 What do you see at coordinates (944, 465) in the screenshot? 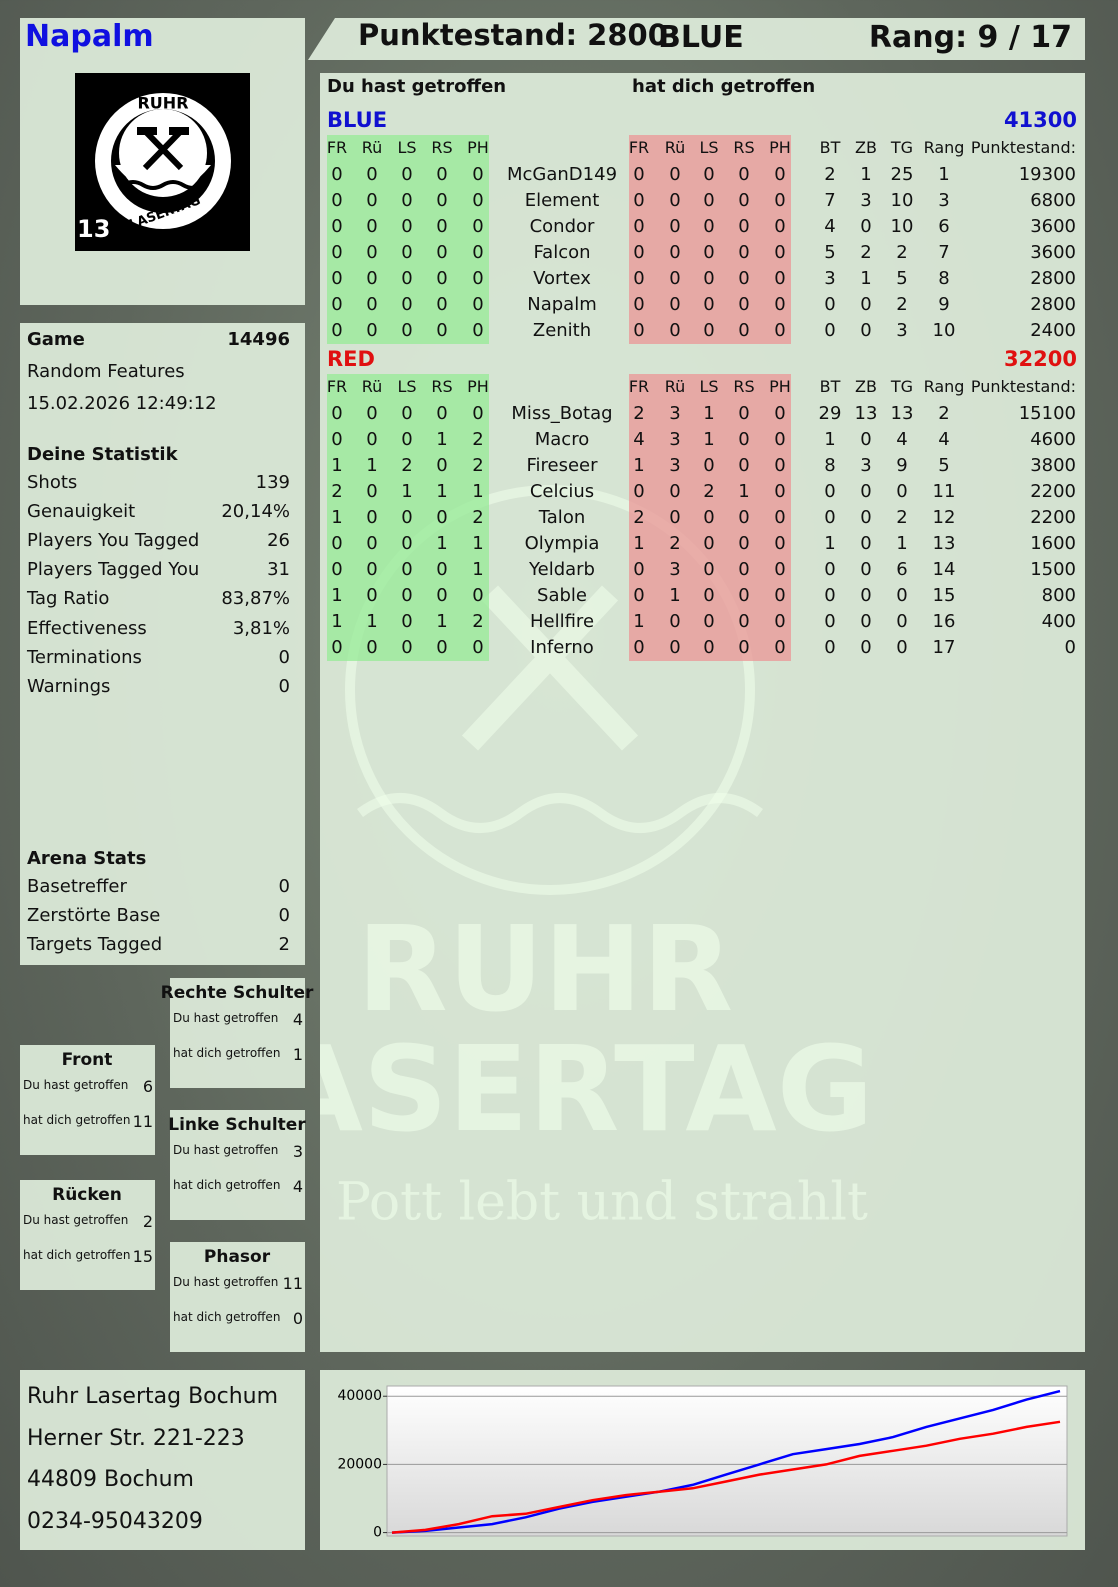
I see `cell: 5` at bounding box center [944, 465].